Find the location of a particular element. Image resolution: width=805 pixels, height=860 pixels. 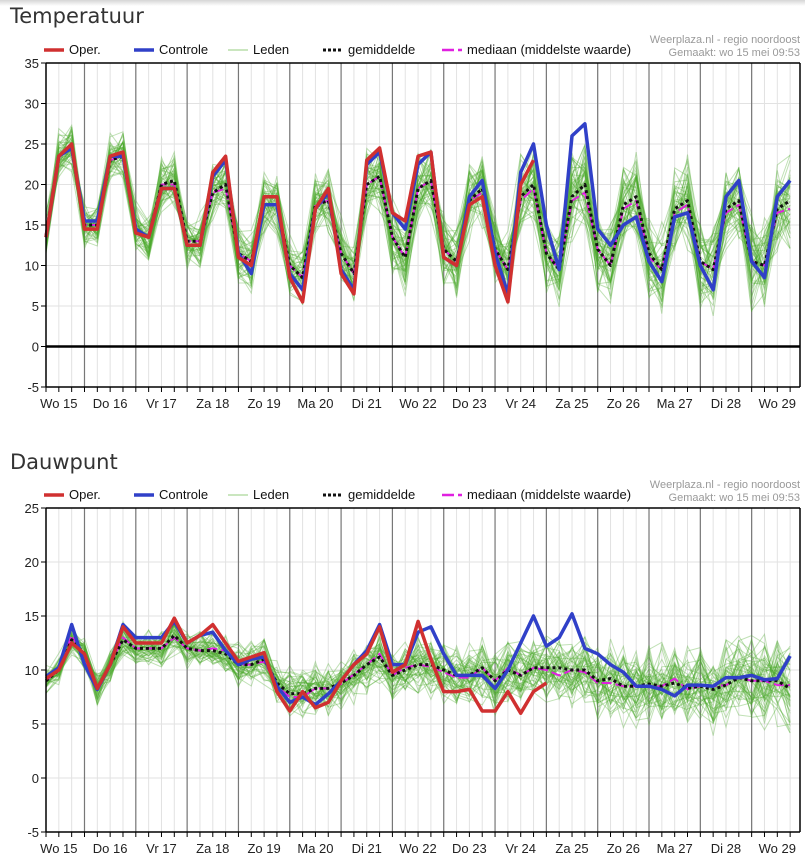

dewpoint-title: Dauwpunt is located at coordinates (64, 462).